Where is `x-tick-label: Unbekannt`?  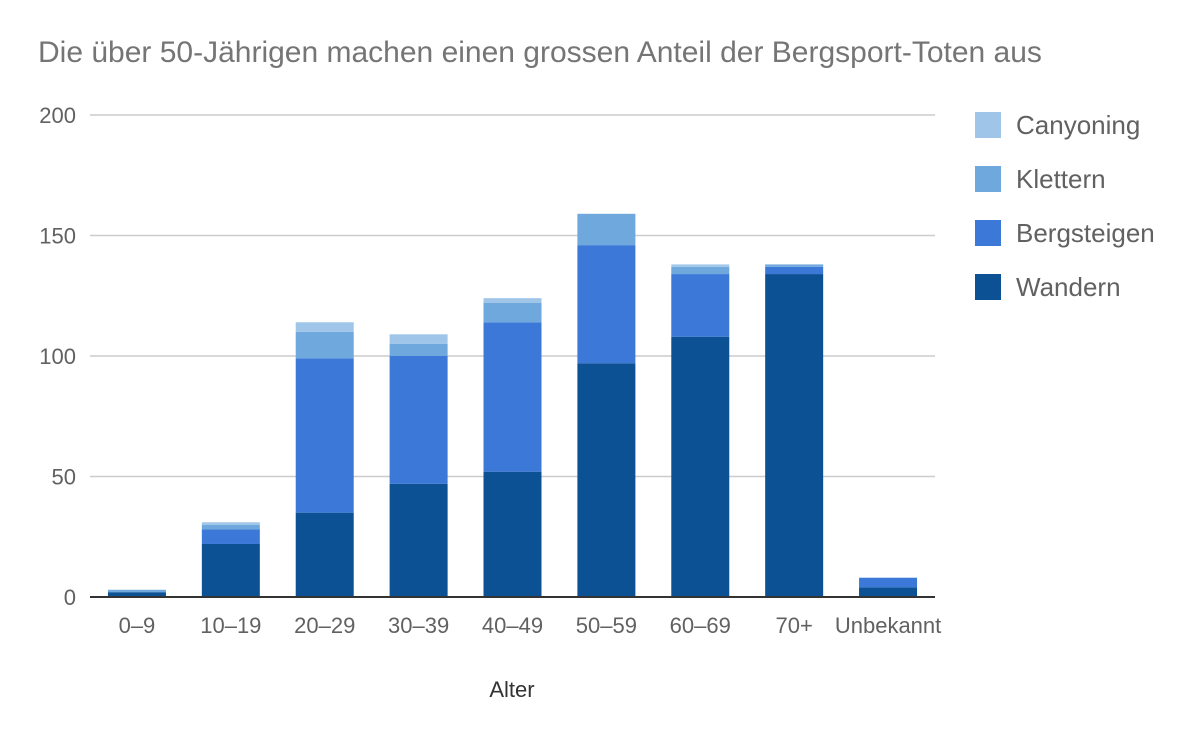 x-tick-label: Unbekannt is located at coordinates (888, 625).